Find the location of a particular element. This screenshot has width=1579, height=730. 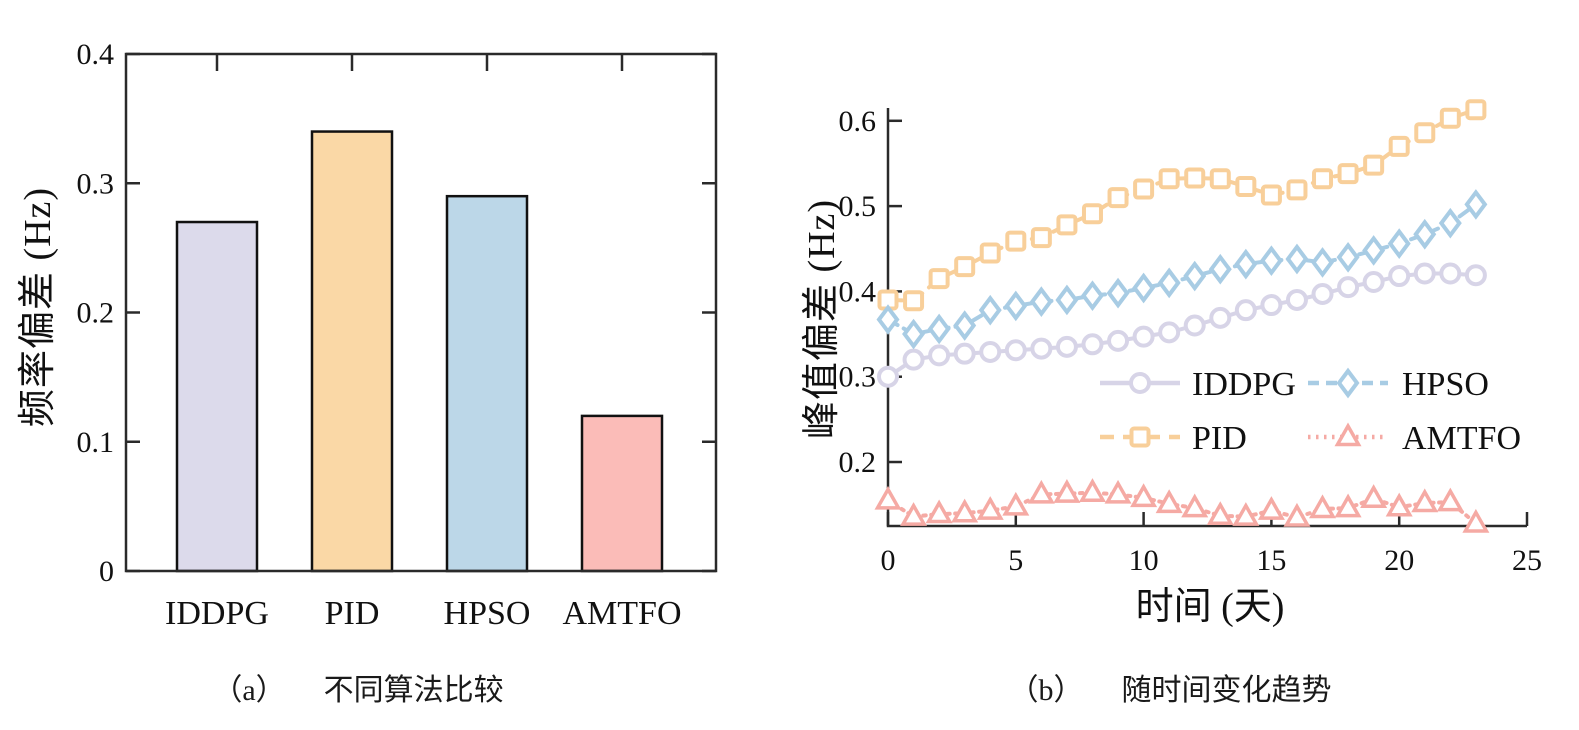

legend-marker-HPSO is located at coordinates (1348, 383).